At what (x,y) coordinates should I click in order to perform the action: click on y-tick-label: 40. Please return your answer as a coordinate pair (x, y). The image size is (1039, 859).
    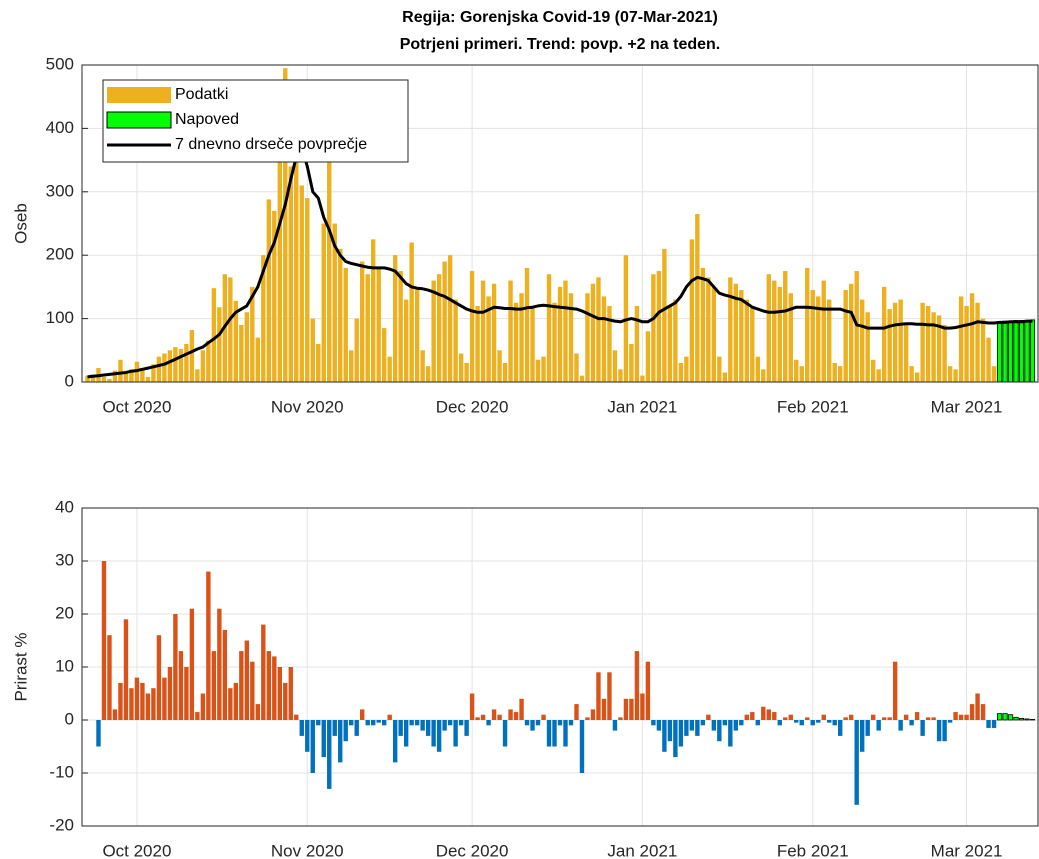
    Looking at the image, I should click on (64, 506).